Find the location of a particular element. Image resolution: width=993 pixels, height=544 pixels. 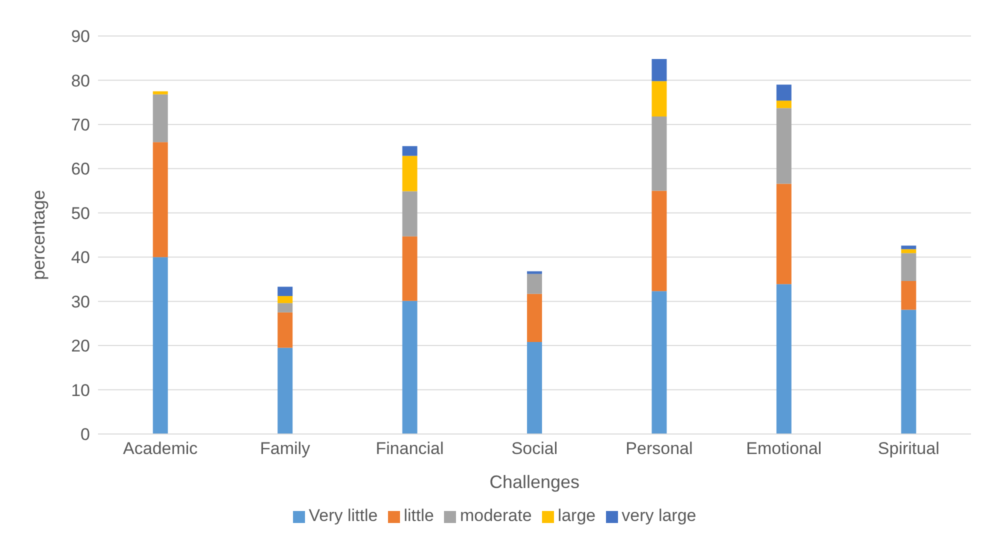

y-tick-label: 30 is located at coordinates (80, 302).